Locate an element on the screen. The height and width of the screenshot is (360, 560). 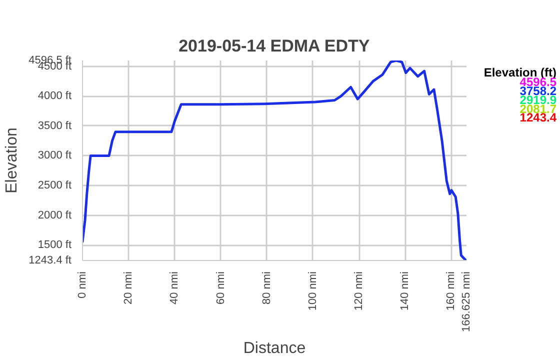
x-tick-label: 40 nmi is located at coordinates (174, 288).